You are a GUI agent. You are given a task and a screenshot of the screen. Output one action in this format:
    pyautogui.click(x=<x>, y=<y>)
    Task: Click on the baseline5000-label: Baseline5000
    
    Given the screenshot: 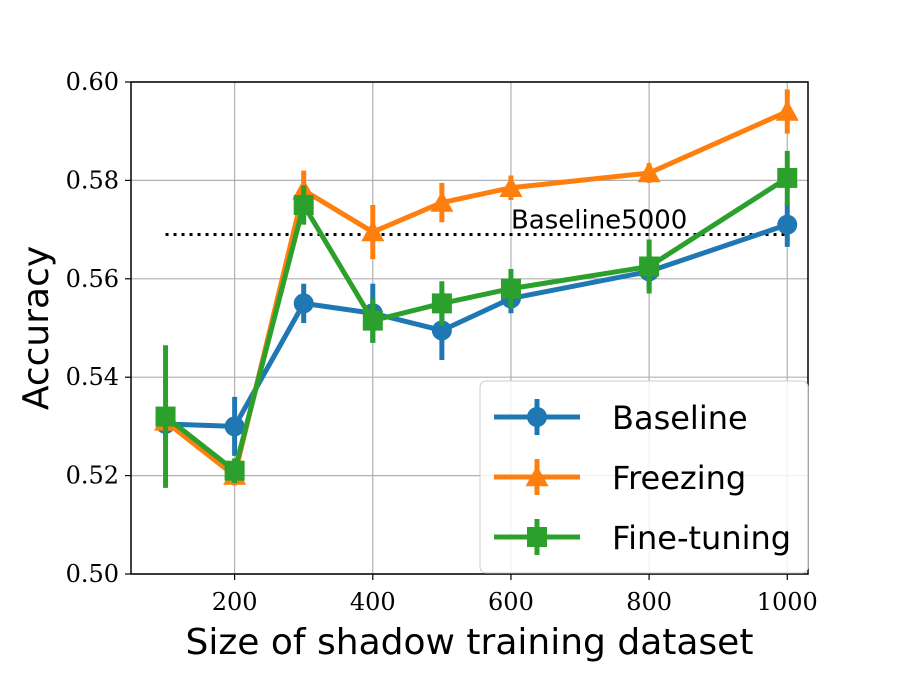 What is the action you would take?
    pyautogui.click(x=599, y=221)
    